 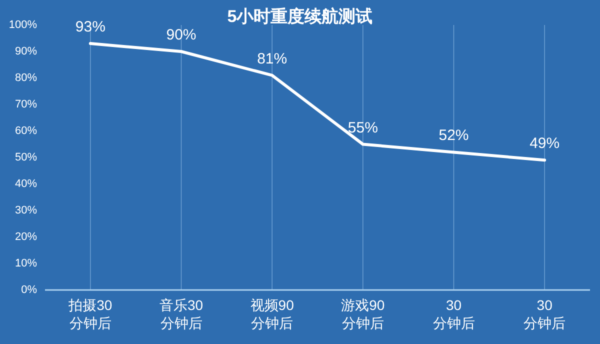 What do you see at coordinates (29, 290) in the screenshot?
I see `y-tick-label: 0%` at bounding box center [29, 290].